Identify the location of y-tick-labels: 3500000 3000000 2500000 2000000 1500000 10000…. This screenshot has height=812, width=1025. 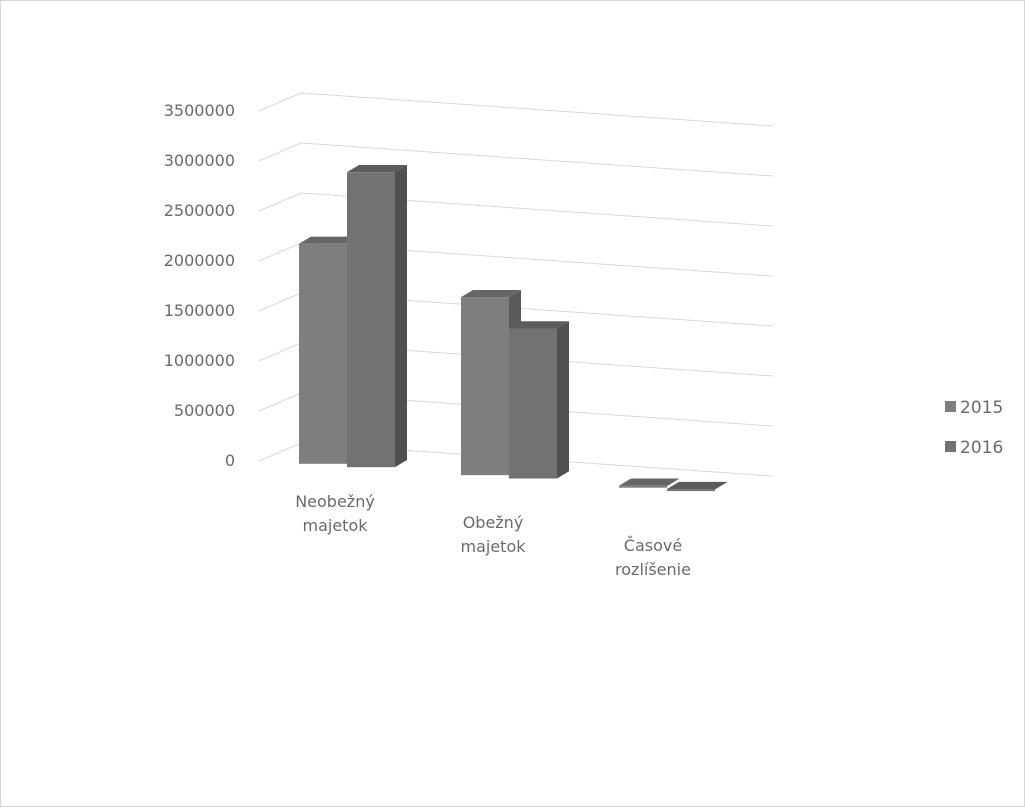
(199, 285).